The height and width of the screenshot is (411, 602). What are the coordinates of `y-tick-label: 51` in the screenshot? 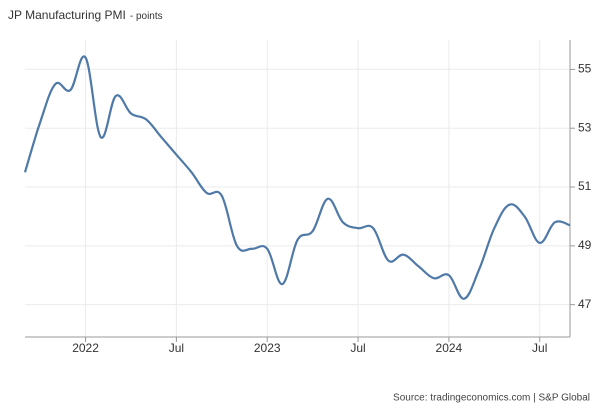 It's located at (585, 186).